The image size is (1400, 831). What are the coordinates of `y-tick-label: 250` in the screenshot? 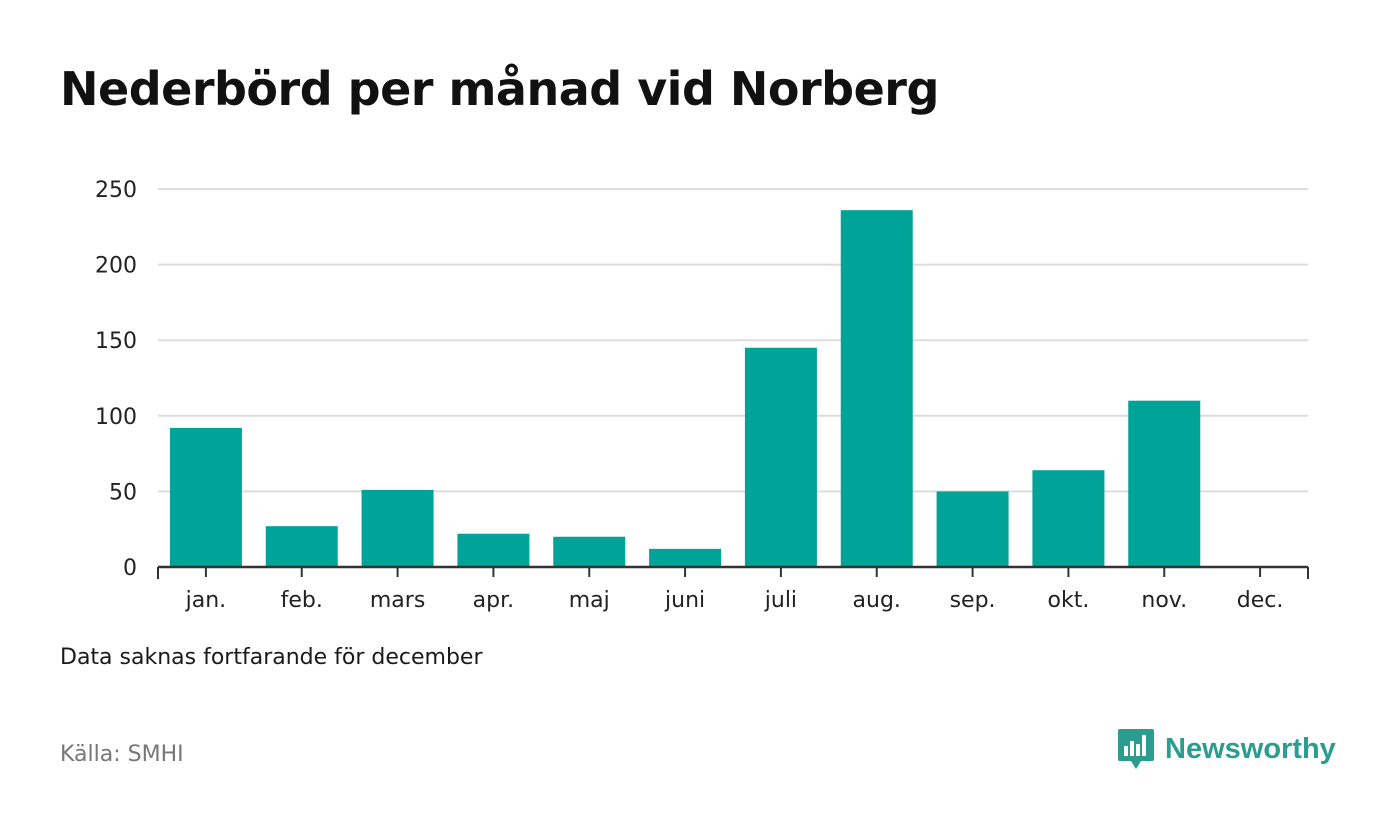 It's located at (116, 190).